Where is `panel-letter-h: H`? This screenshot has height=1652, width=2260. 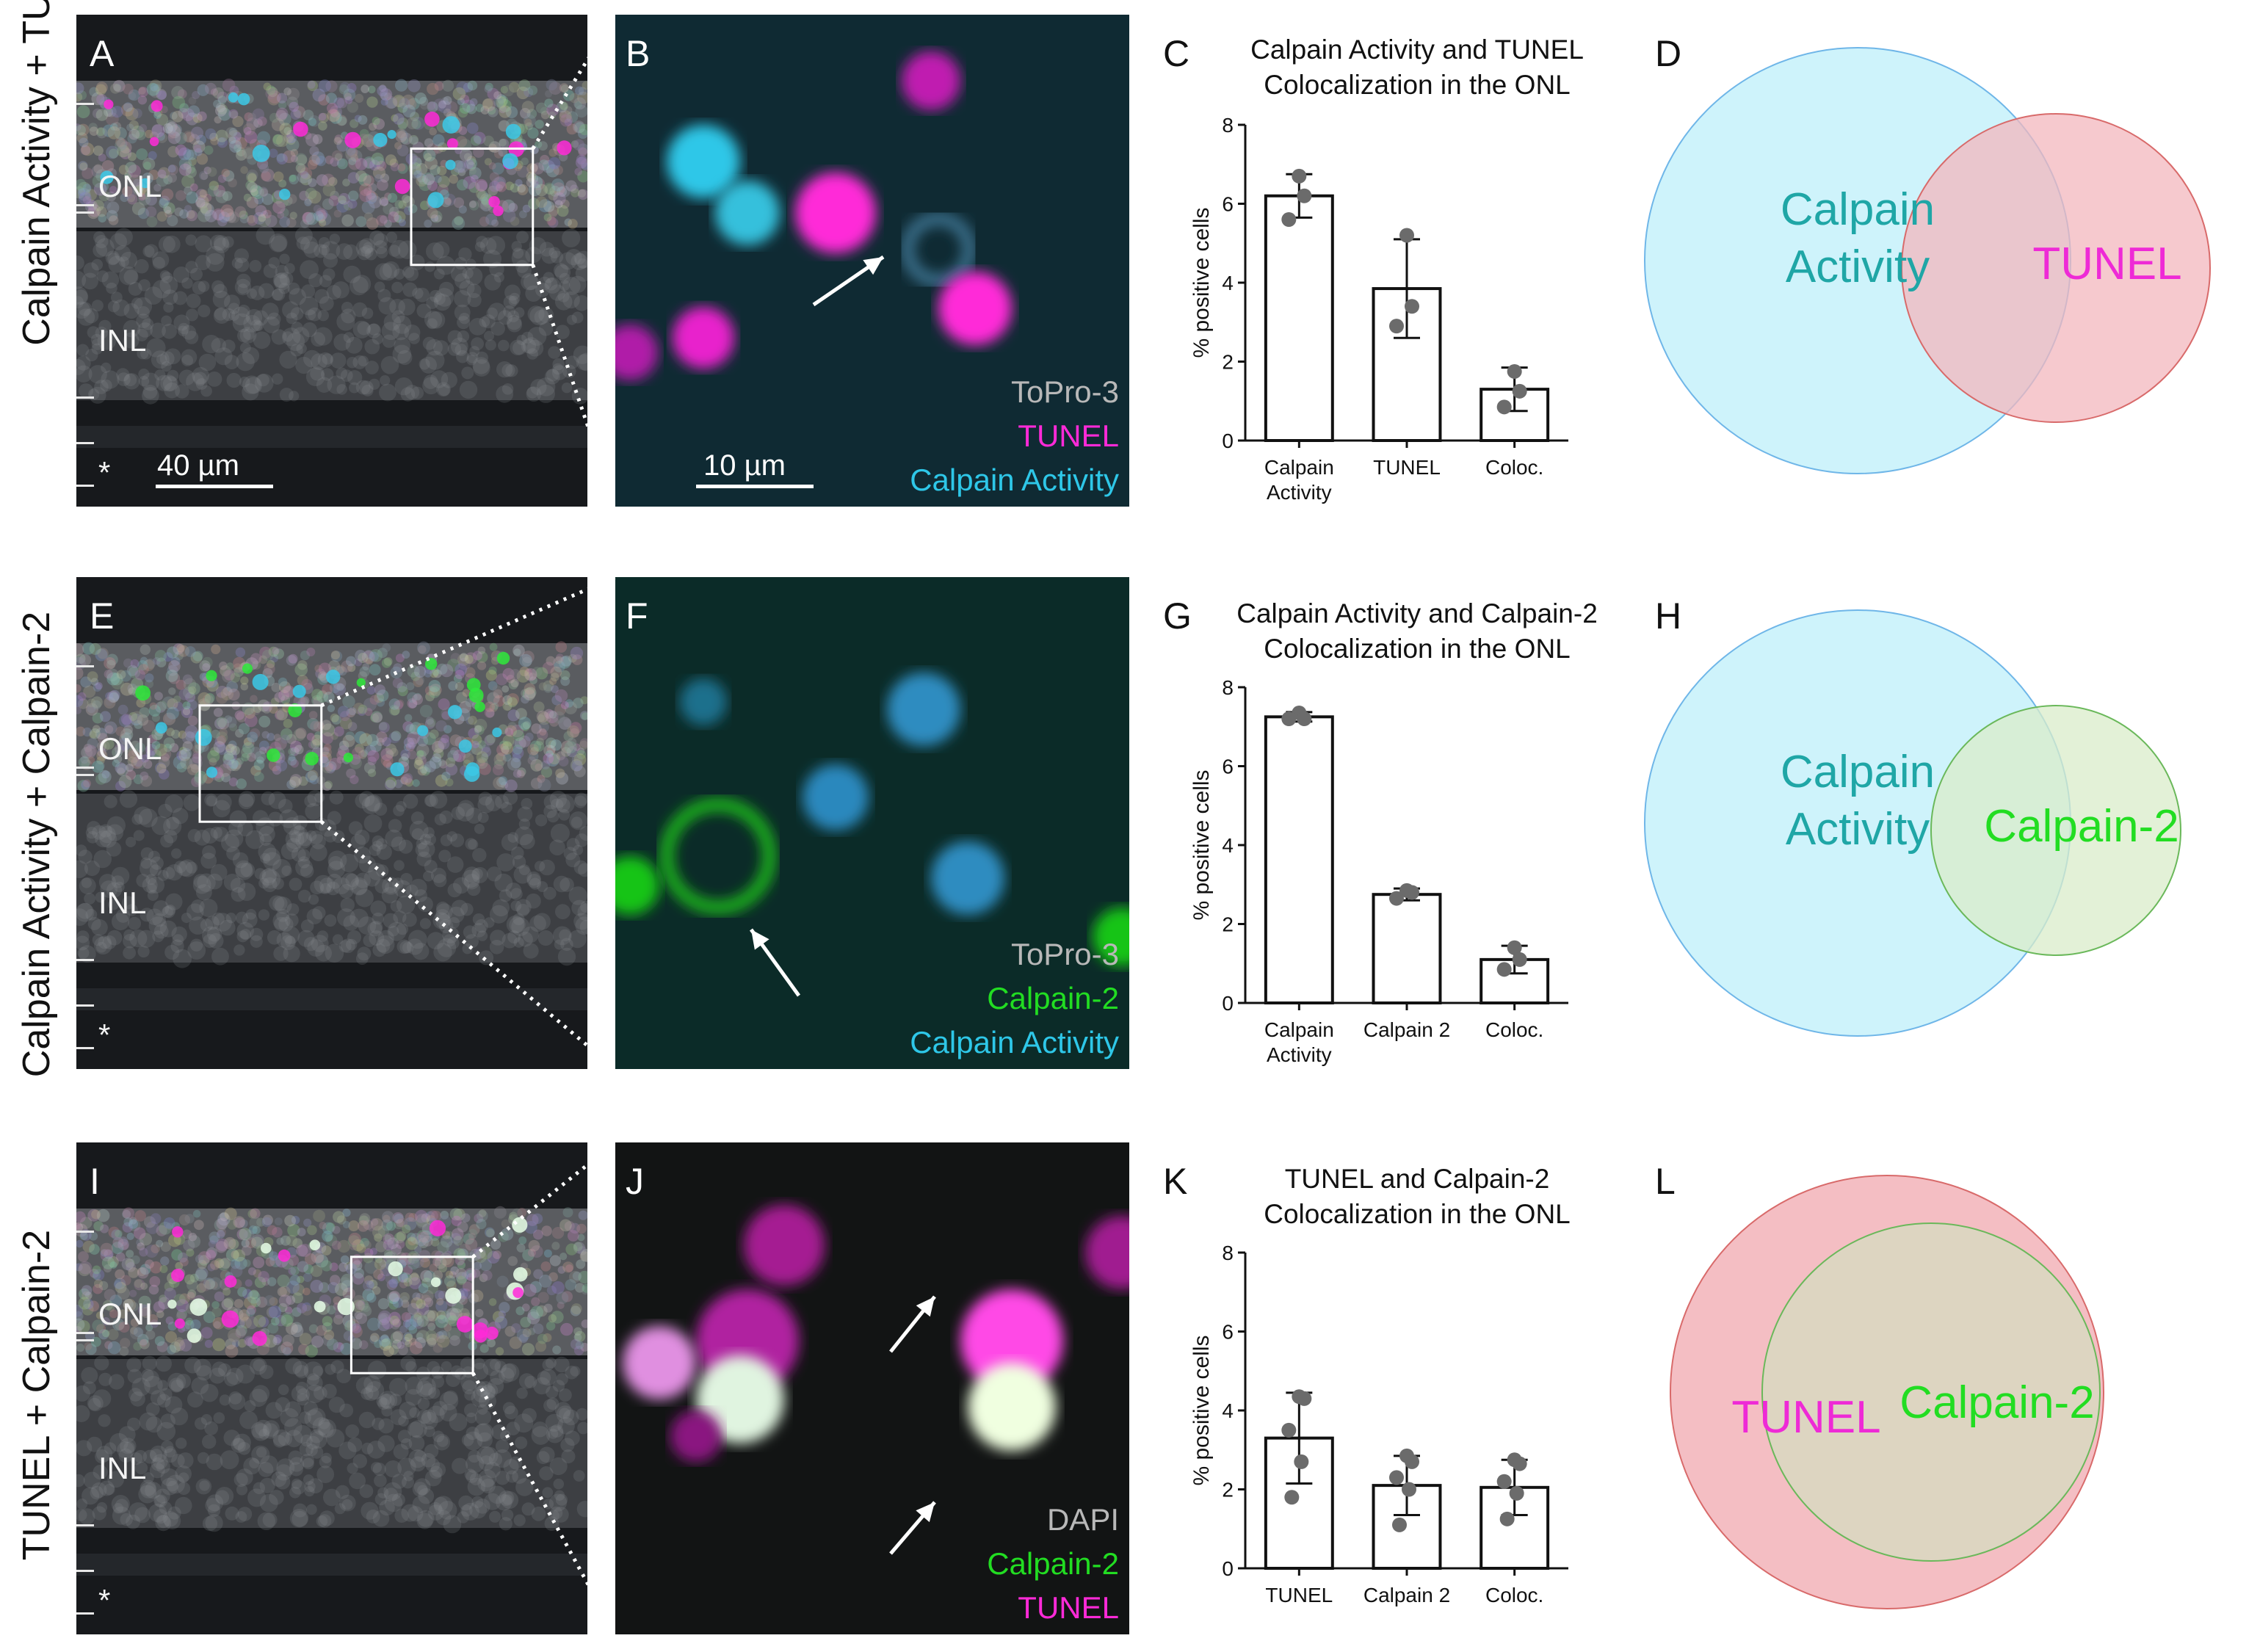
panel-letter-h: H is located at coordinates (1668, 616).